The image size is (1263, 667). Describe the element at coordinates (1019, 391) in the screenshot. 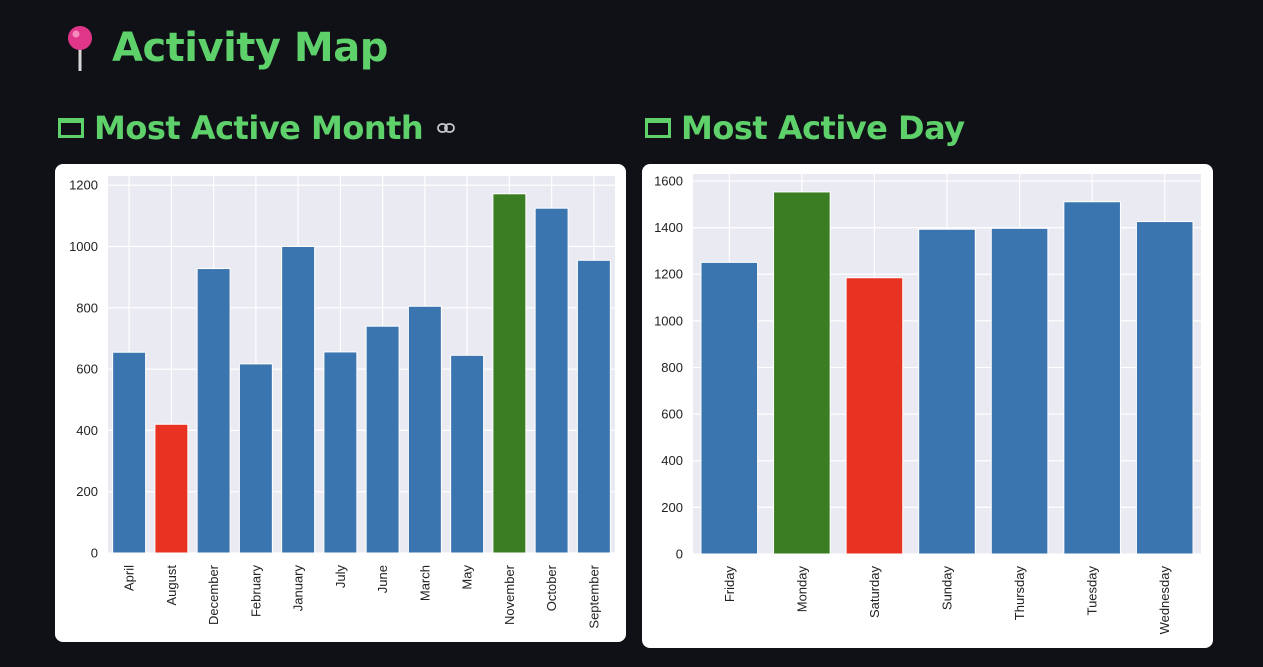

I see `day-bar-thursday` at that location.